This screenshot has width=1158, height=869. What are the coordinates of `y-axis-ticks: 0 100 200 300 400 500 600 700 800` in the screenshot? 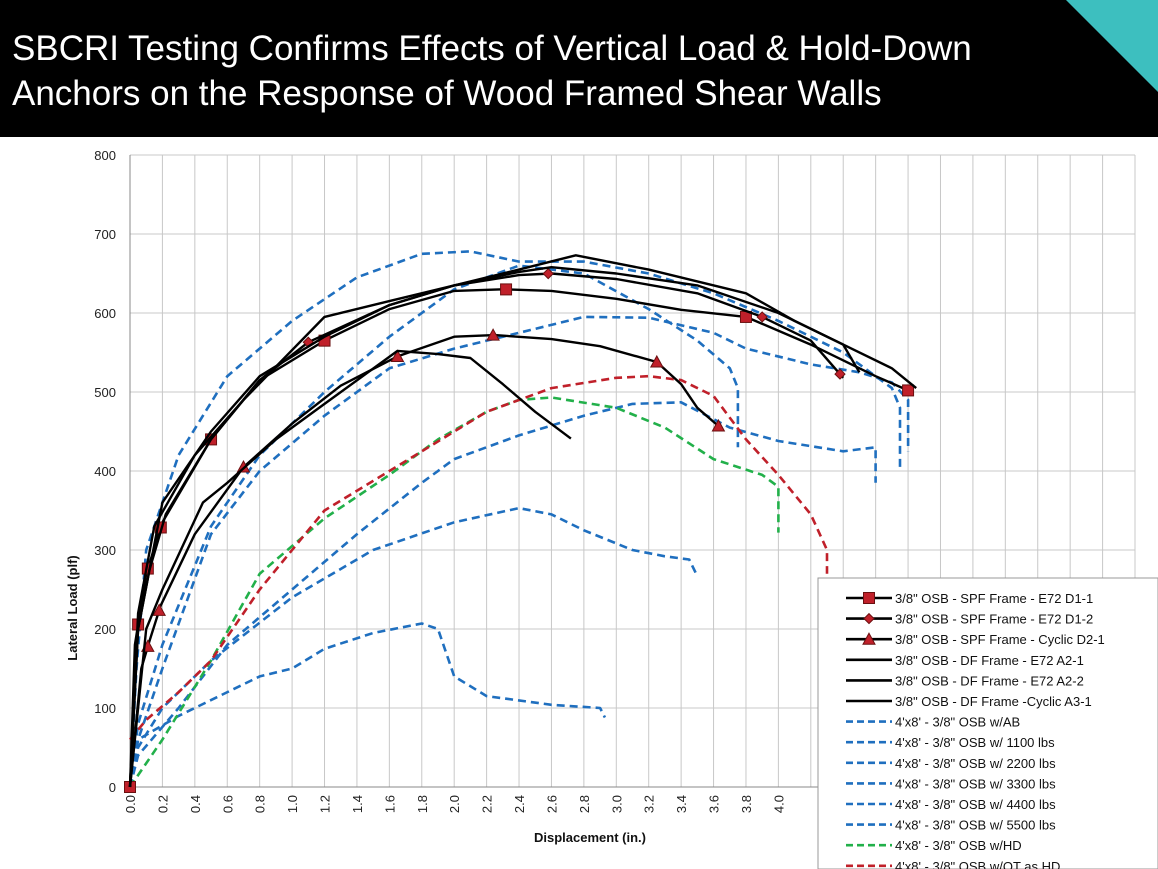 It's located at (105, 471).